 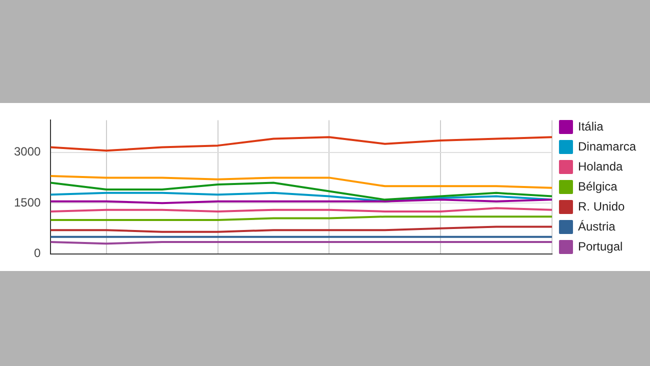 I want to click on y-tick-label: 1500, so click(x=28, y=202).